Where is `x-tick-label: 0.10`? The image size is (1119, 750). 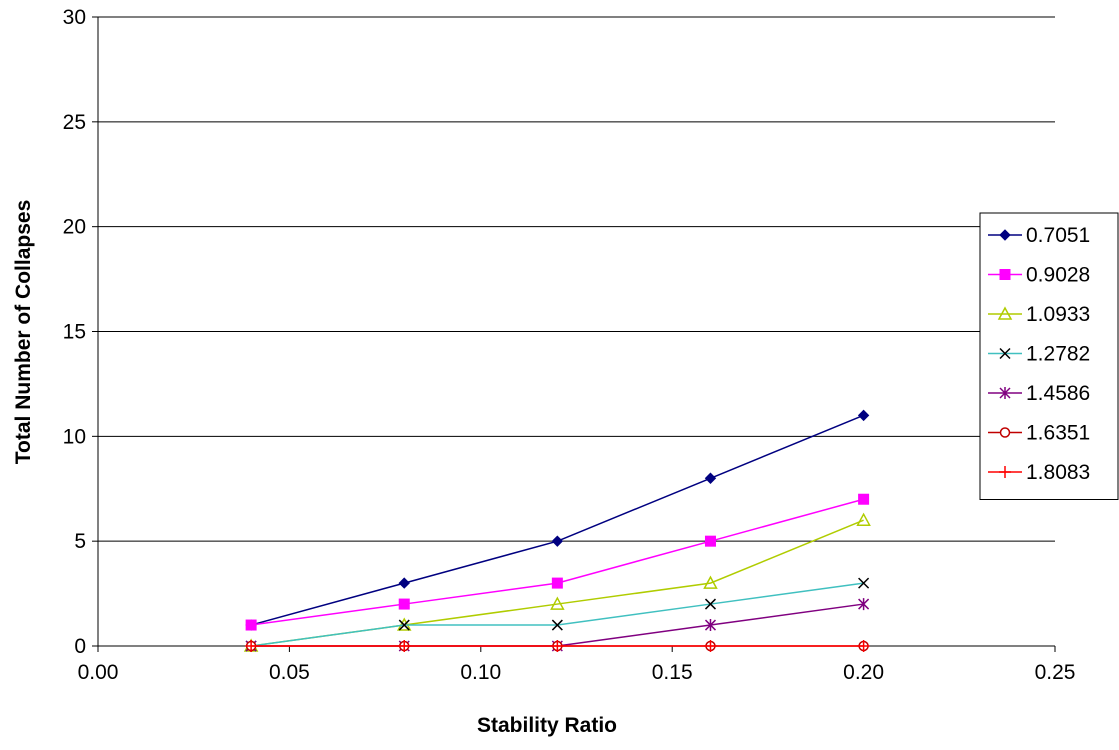 x-tick-label: 0.10 is located at coordinates (480, 672).